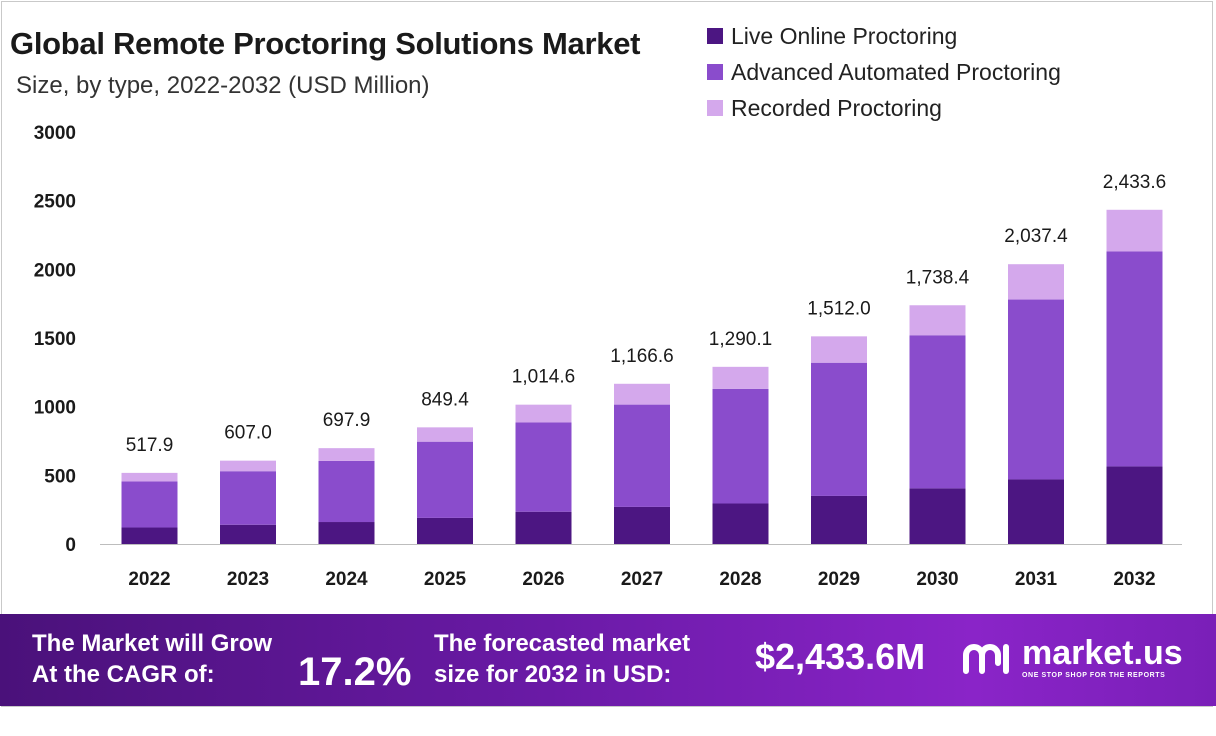 Image resolution: width=1216 pixels, height=736 pixels. Describe the element at coordinates (839, 429) in the screenshot. I see `bar-segment-advanced-2029` at that location.